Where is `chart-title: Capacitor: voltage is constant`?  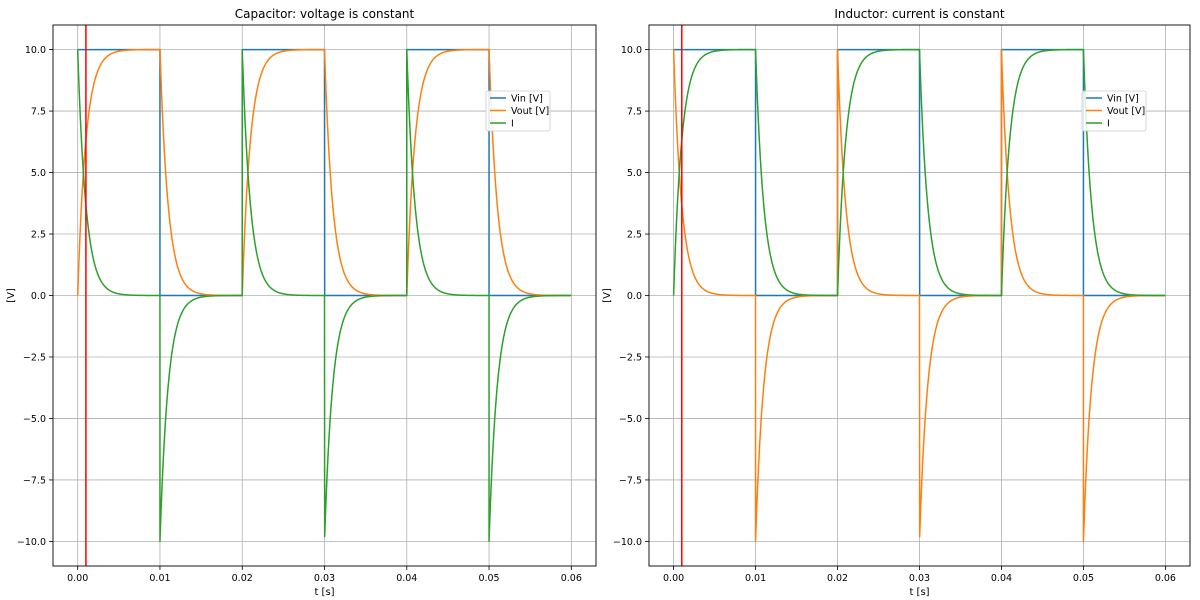 chart-title: Capacitor: voltage is constant is located at coordinates (325, 14).